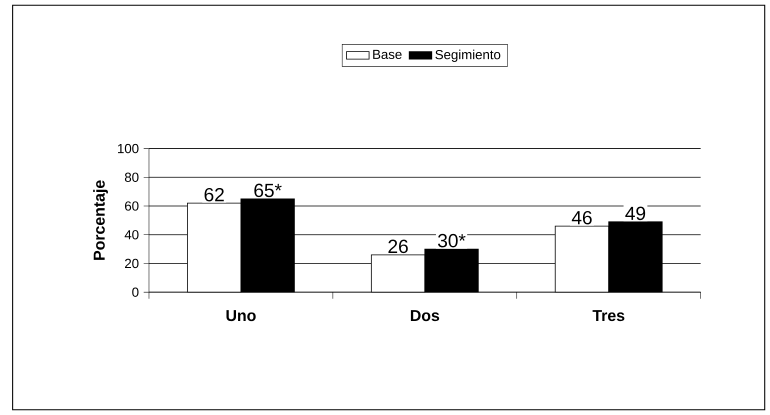  Describe the element at coordinates (425, 316) in the screenshot. I see `x-tick-label: Dos` at that location.